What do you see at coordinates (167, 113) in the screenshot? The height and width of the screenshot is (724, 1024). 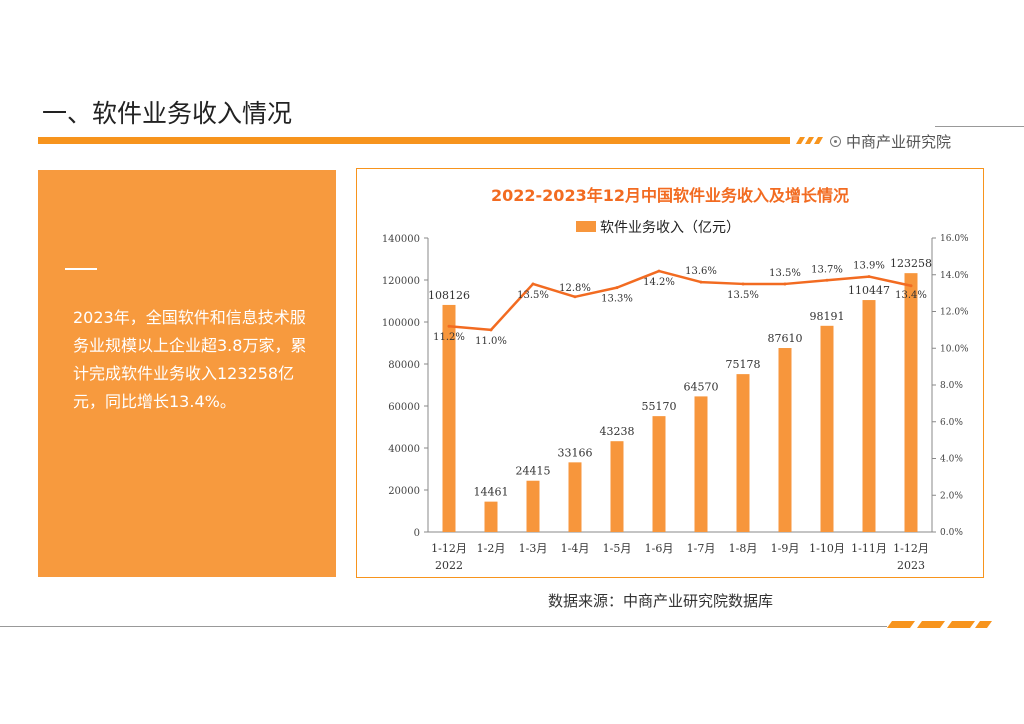 I see `page-title: 一、软件业务收入情况` at bounding box center [167, 113].